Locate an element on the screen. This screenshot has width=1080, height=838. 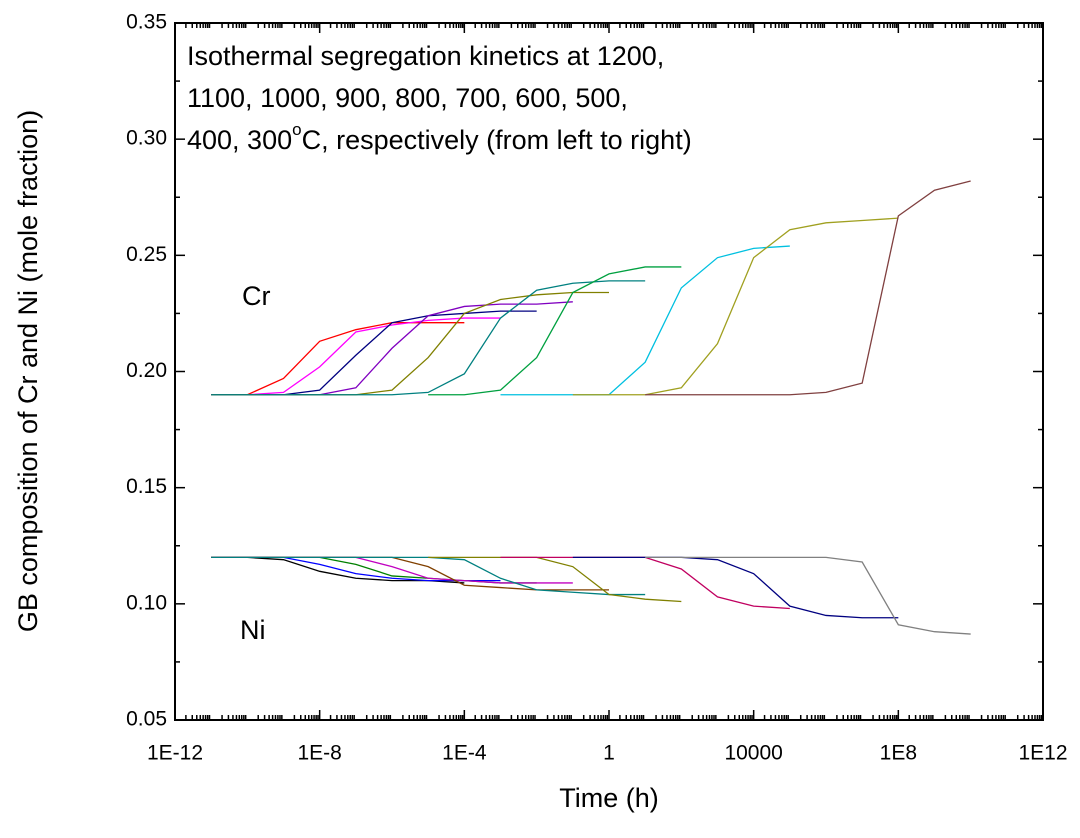
series-label: Ni is located at coordinates (253, 630).